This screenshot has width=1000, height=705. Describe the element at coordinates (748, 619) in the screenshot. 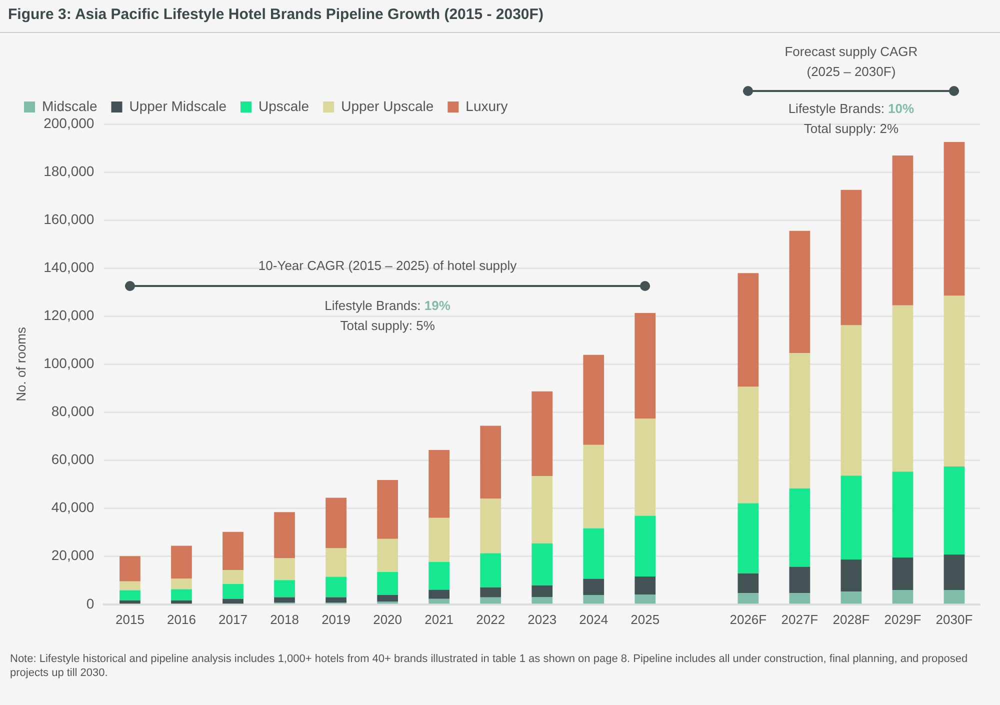

I see `x-tick-label: 2026F` at that location.